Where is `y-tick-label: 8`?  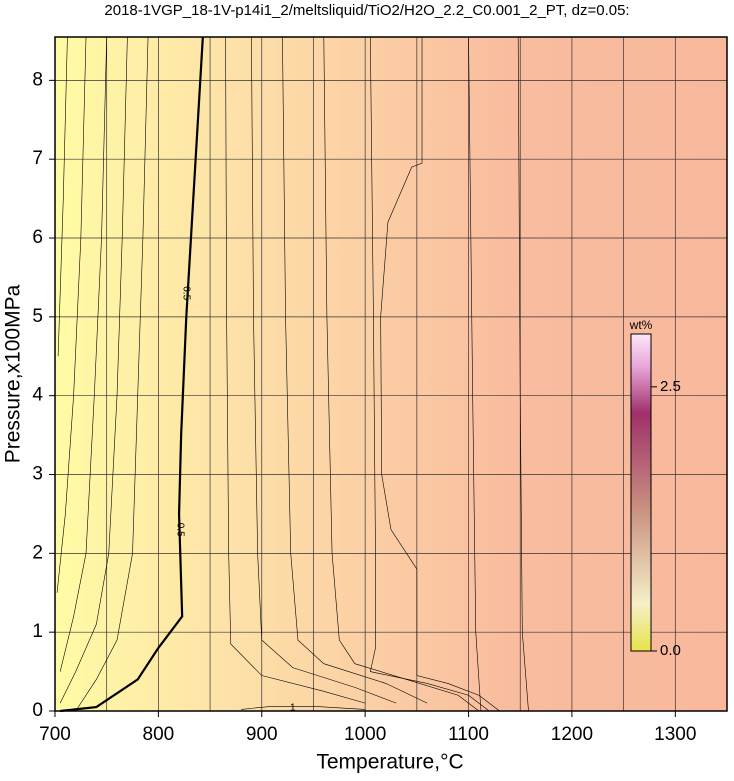
y-tick-label: 8 is located at coordinates (37, 79).